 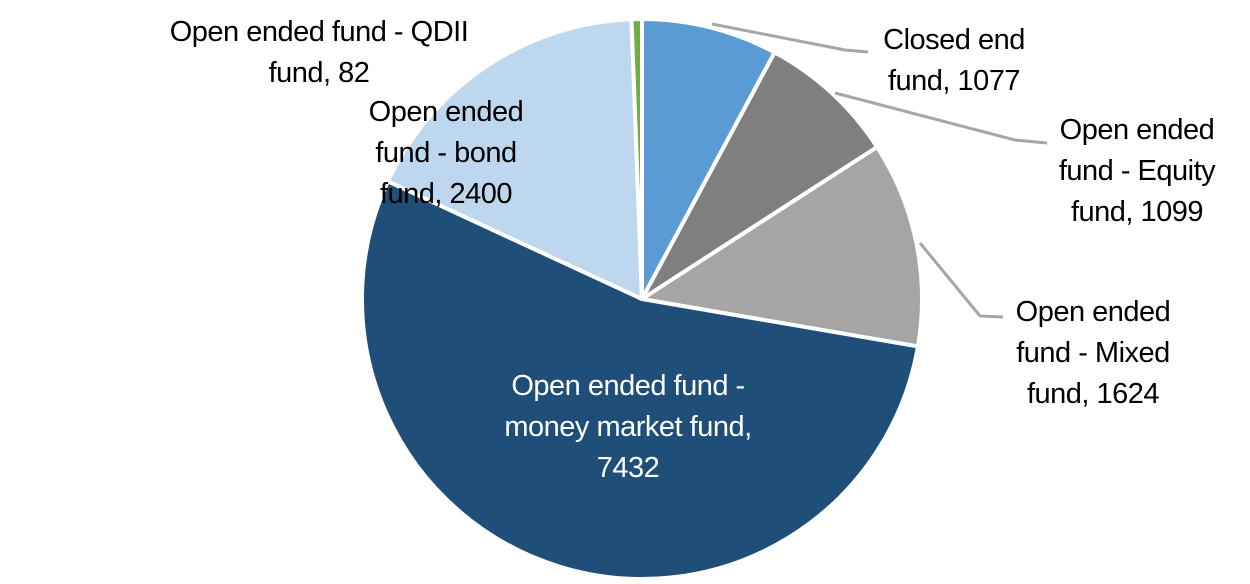 I want to click on data-label-bond-fund: Open ended fund - bond fund, 2400, so click(x=446, y=153).